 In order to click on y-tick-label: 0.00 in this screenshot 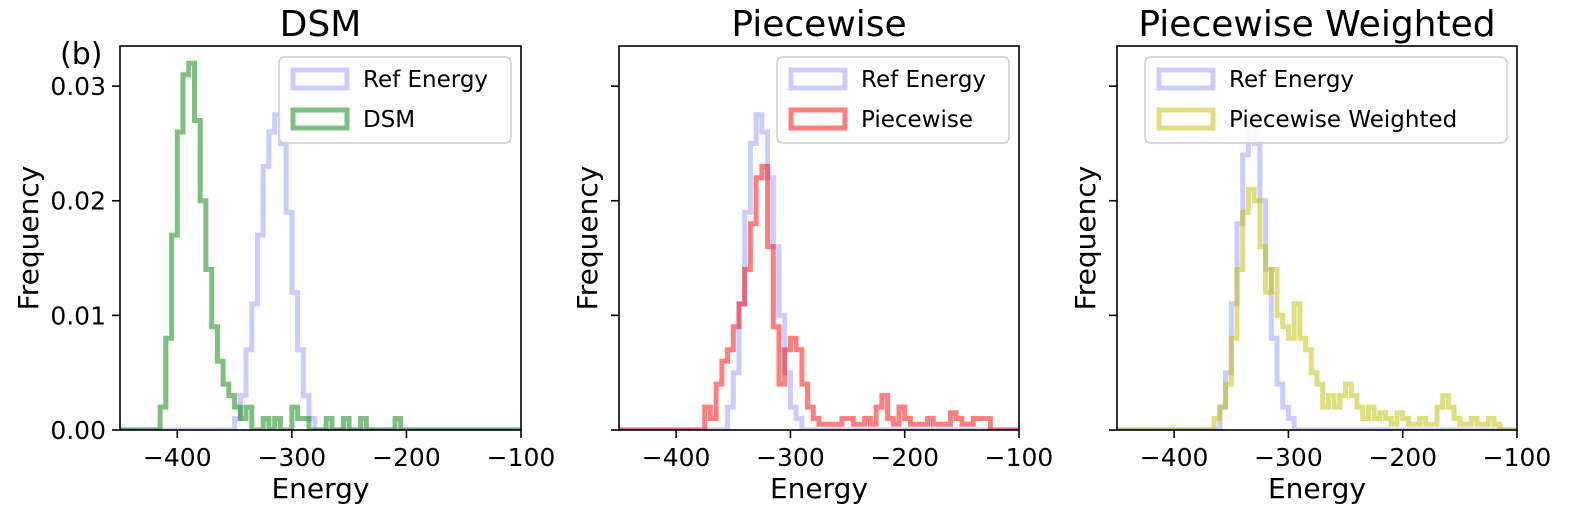, I will do `click(78, 430)`.